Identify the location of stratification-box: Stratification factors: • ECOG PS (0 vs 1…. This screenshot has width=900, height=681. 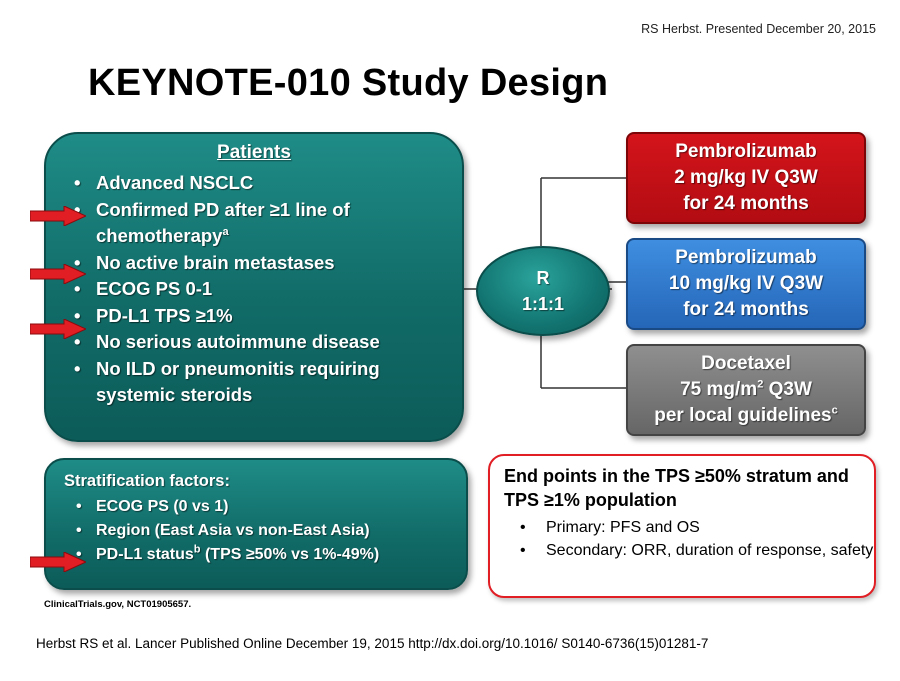
(256, 524).